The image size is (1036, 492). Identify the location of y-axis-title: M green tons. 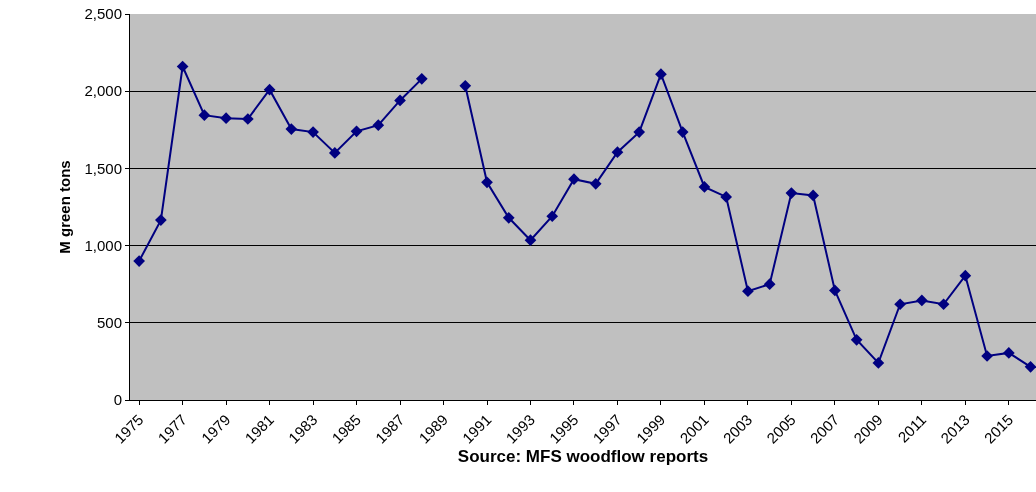
(64, 207).